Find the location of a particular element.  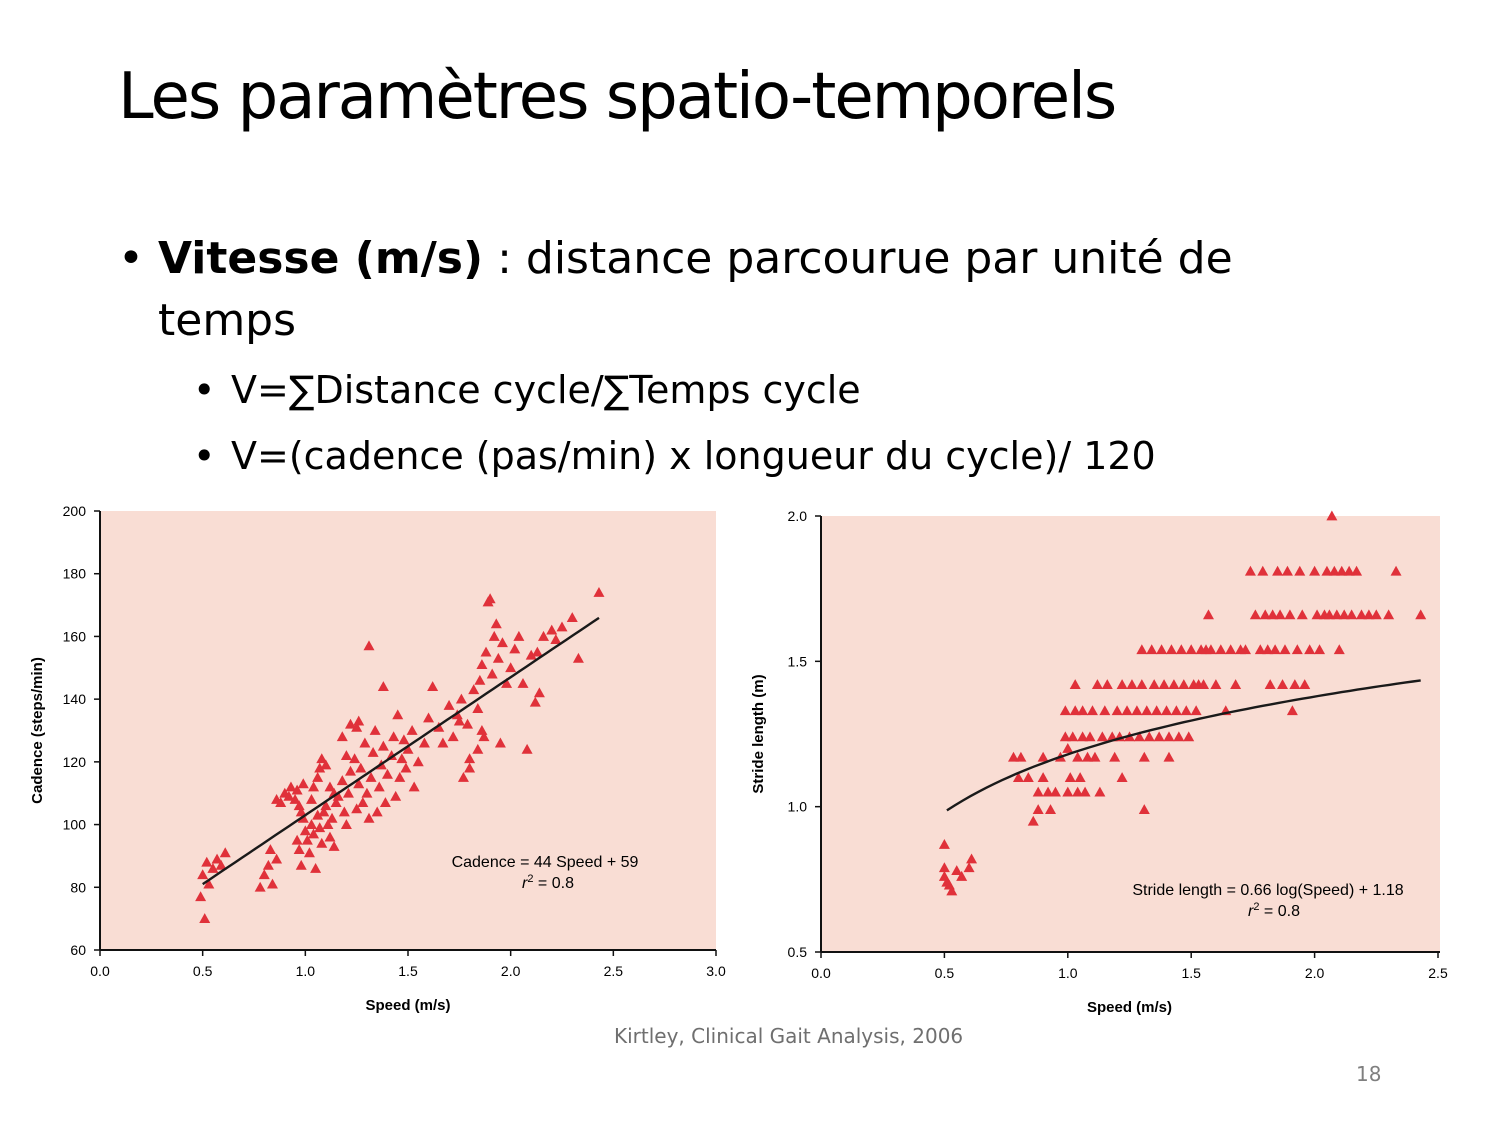

subbullet-text: V=∑Distance cycle/∑Temps cycle is located at coordinates (546, 390).